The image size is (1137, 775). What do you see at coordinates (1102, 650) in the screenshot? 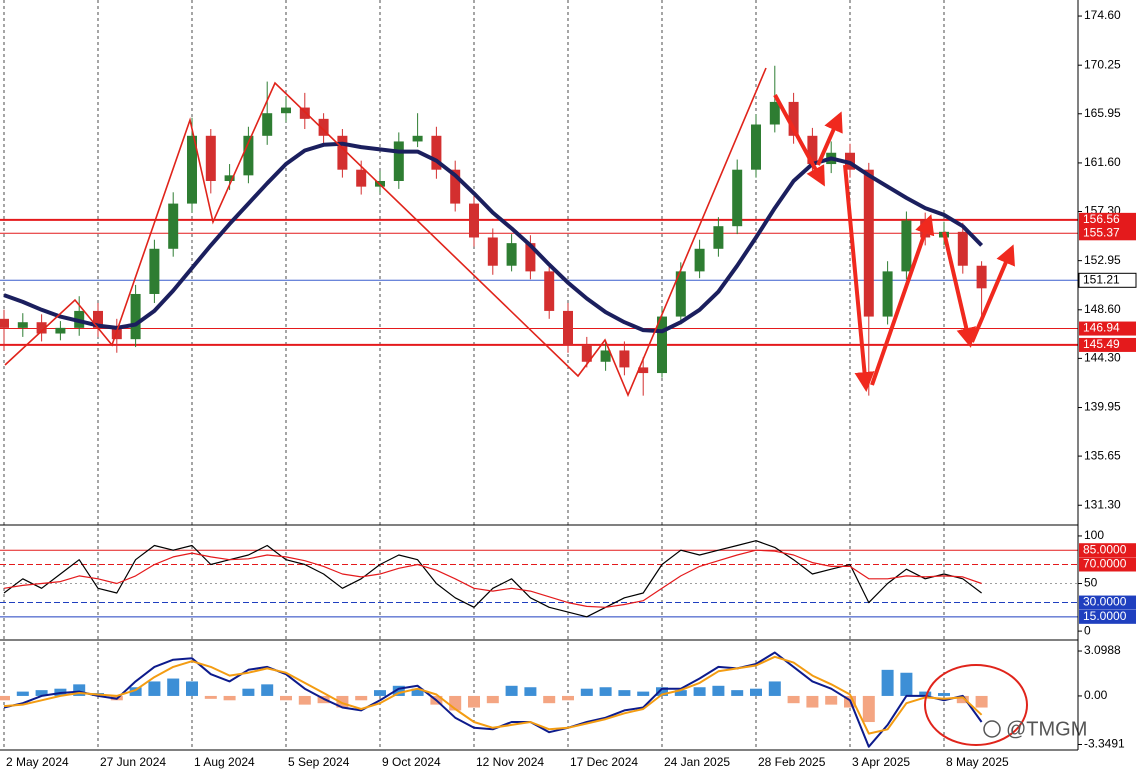
I see `y-tick-label: 3.0988` at bounding box center [1102, 650].